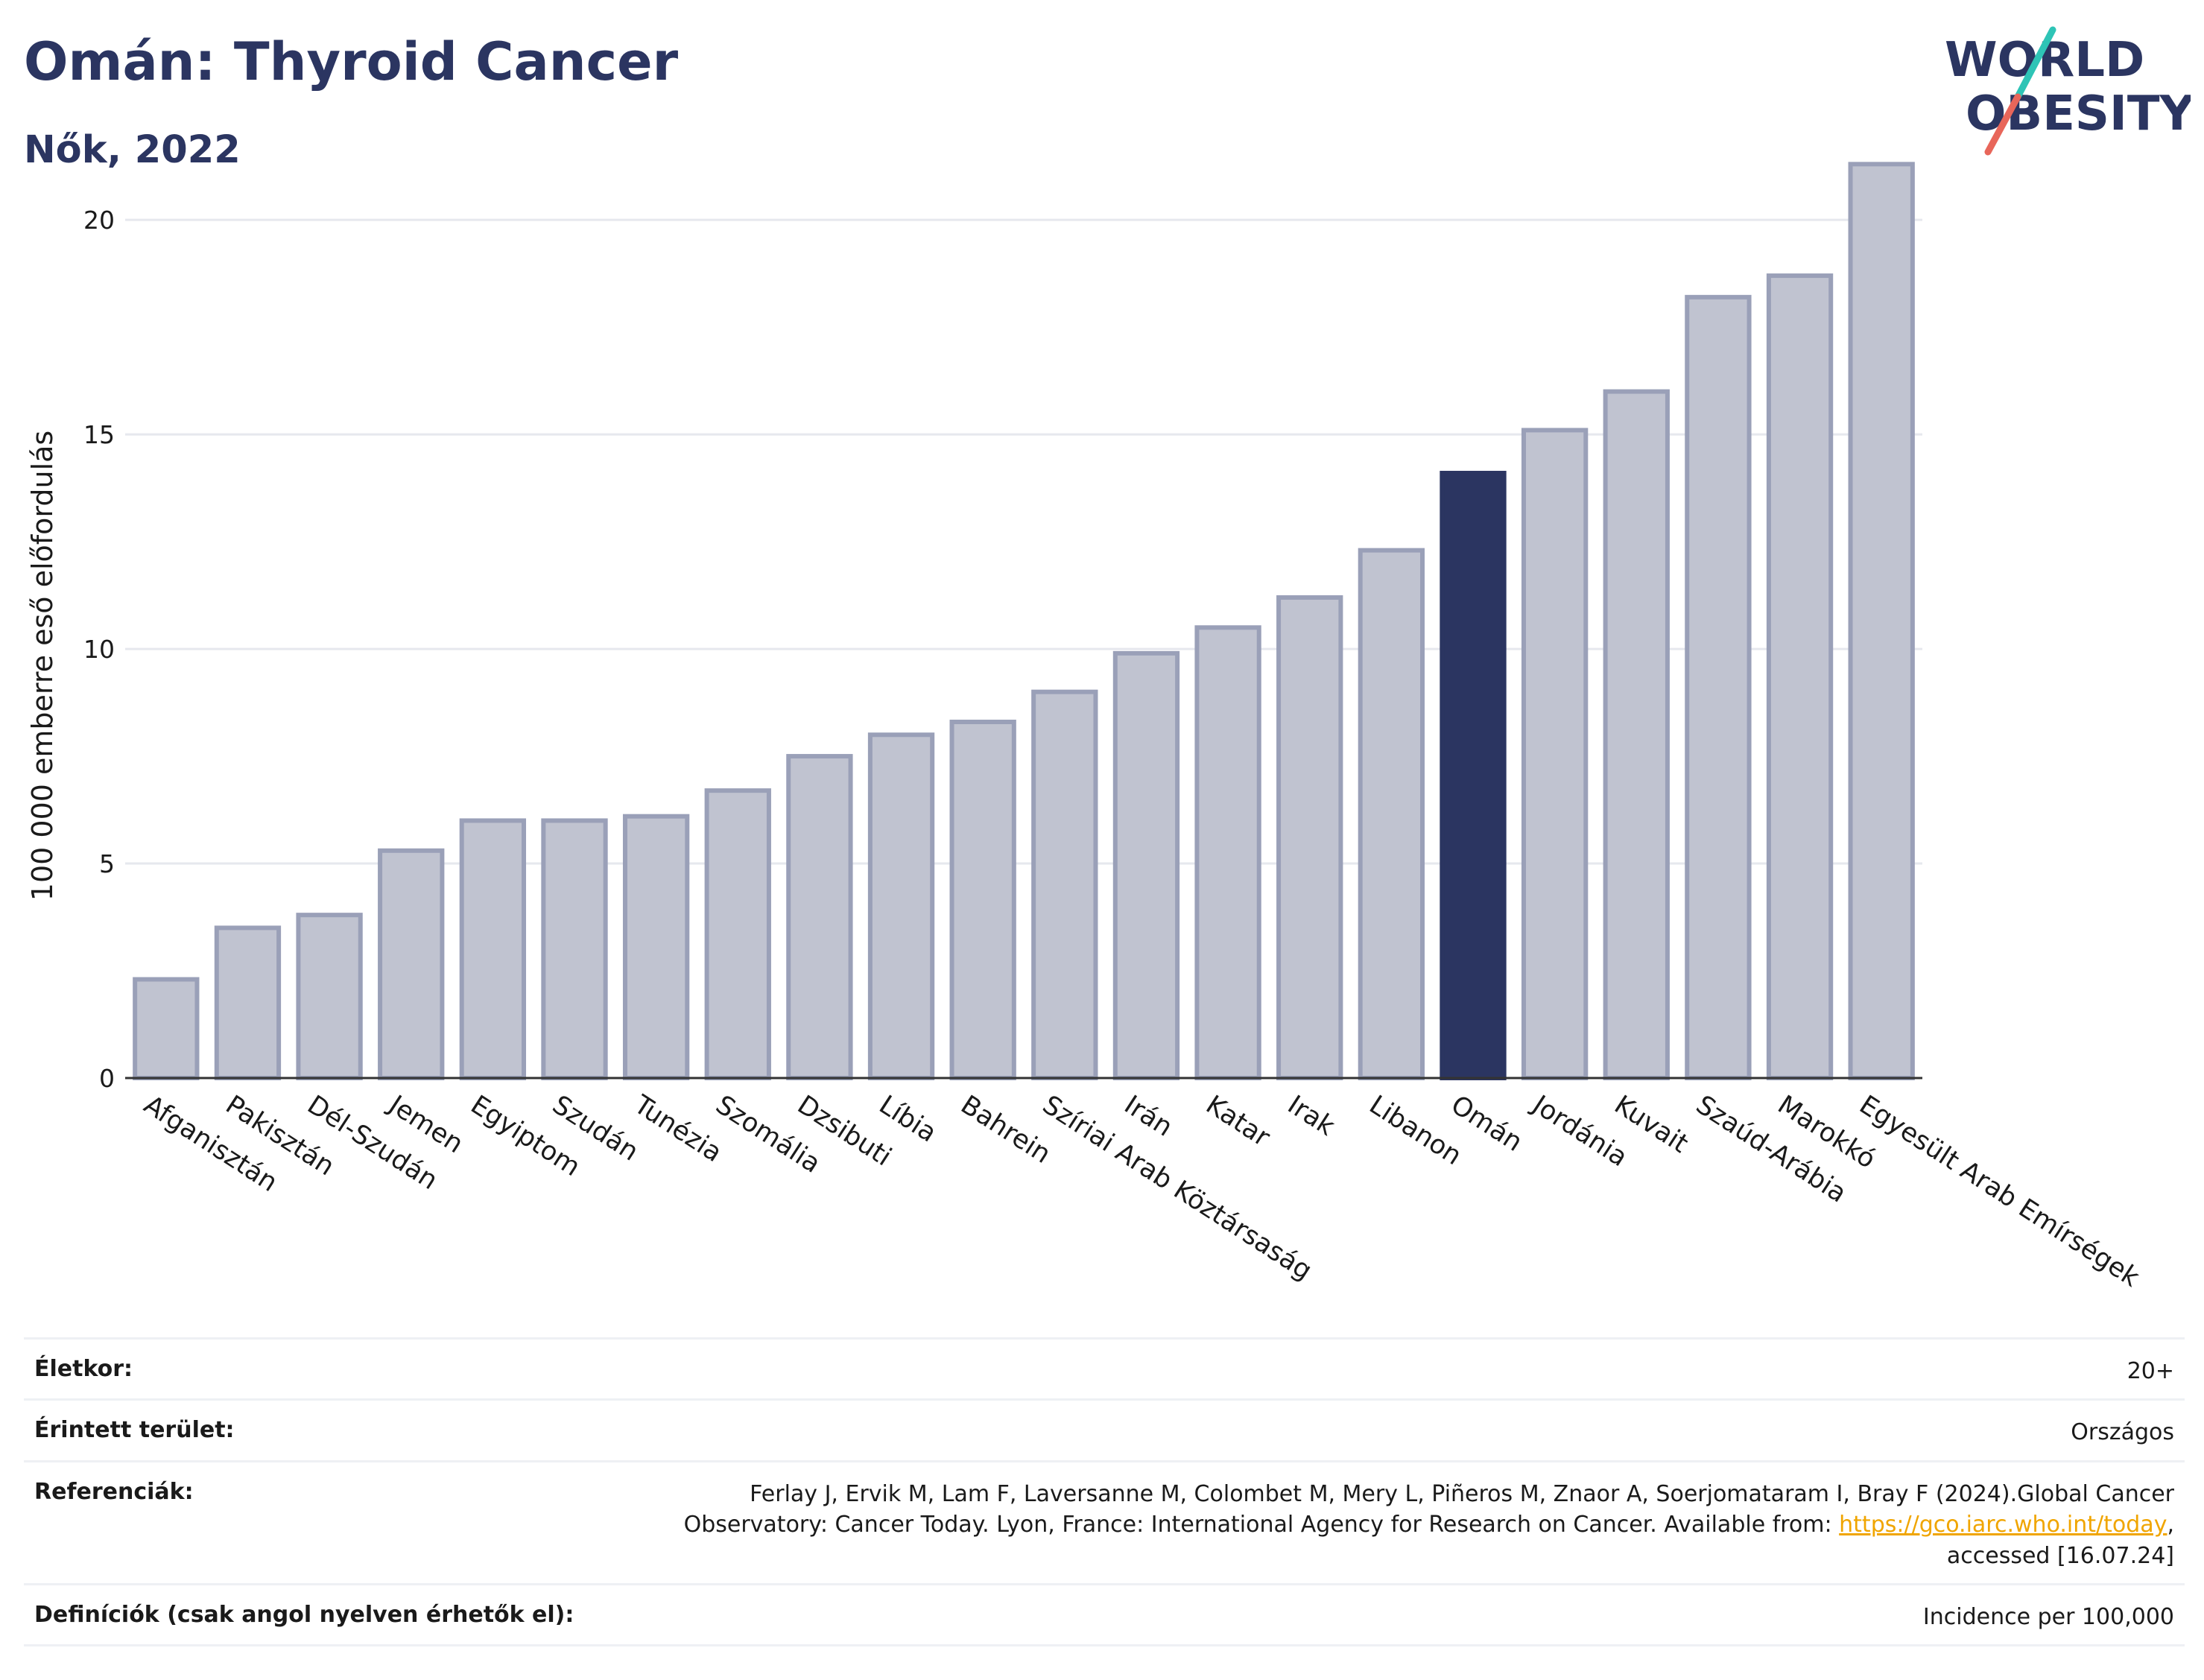 Image resolution: width=2204 pixels, height=1680 pixels. I want to click on reference-accessed: , accessed [16.07.24], so click(2060, 1540).